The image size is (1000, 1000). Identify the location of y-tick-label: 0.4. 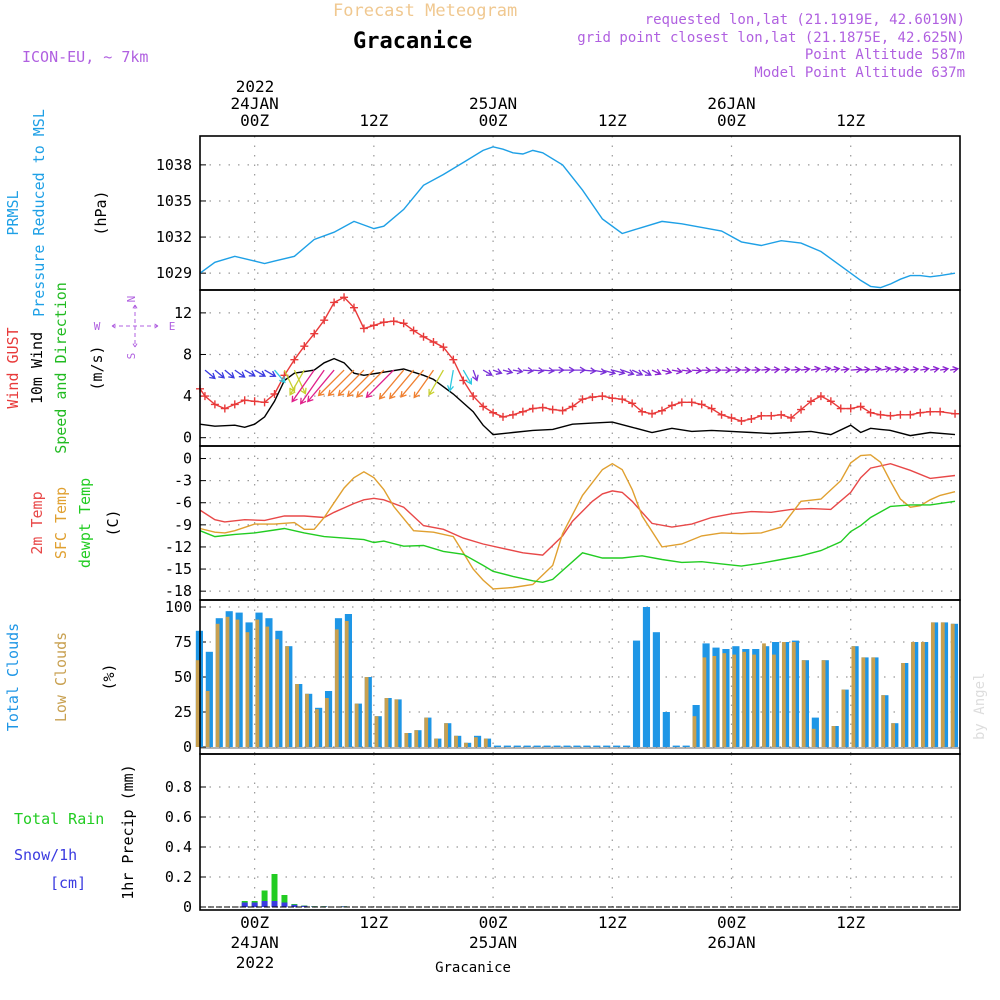
(178, 847).